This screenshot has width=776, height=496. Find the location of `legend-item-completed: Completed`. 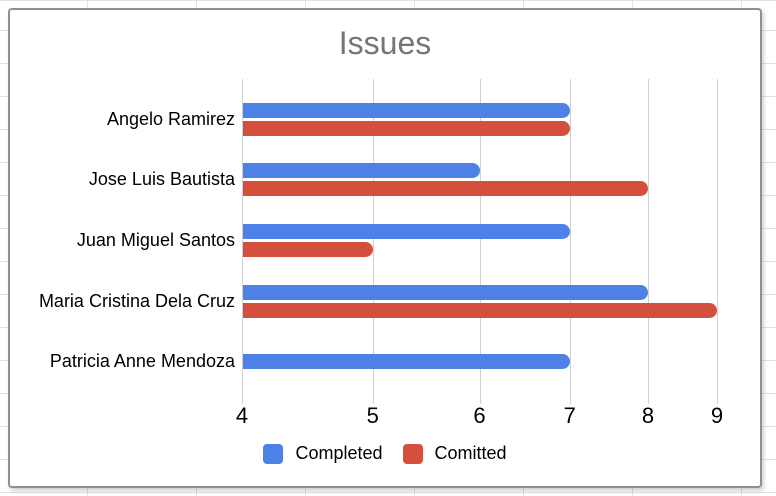

legend-item-completed: Completed is located at coordinates (323, 453).